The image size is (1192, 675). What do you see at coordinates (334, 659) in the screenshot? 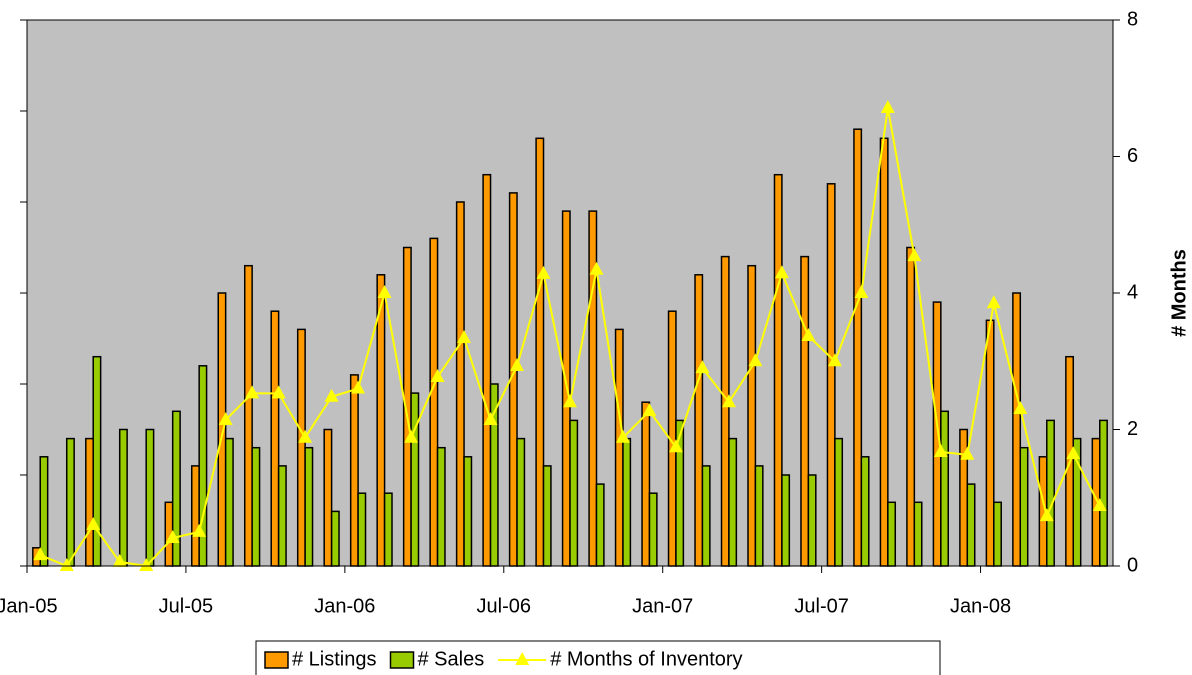
I see `legend-label: # Listings` at bounding box center [334, 659].